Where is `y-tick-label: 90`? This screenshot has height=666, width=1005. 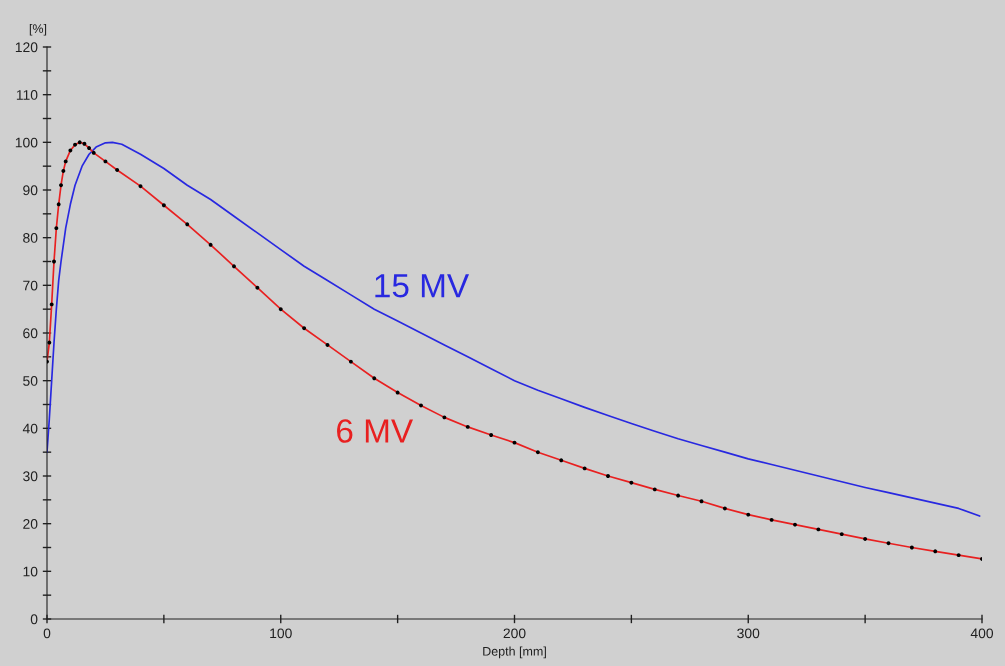 y-tick-label: 90 is located at coordinates (30, 190).